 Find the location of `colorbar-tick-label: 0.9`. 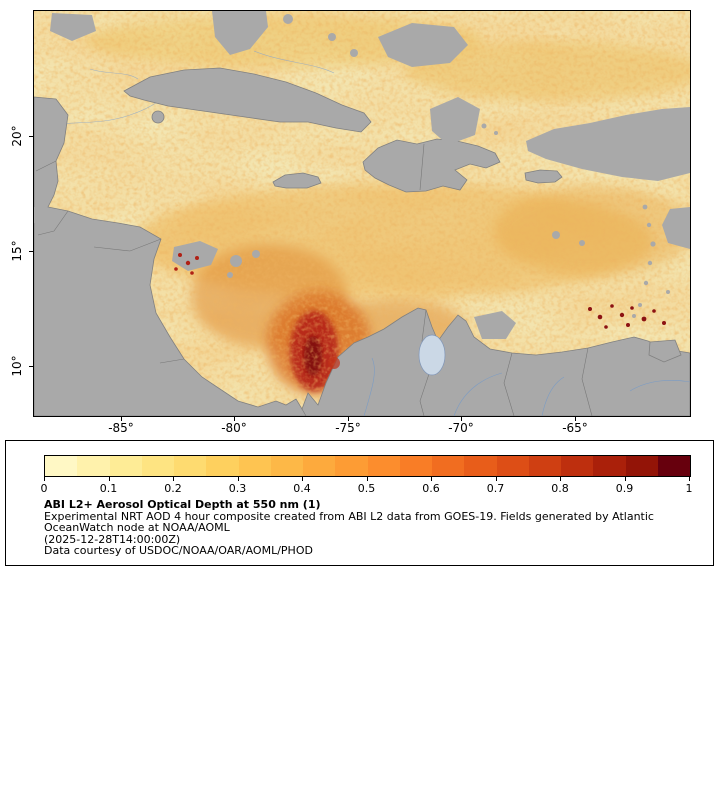

colorbar-tick-label: 0.9 is located at coordinates (624, 488).